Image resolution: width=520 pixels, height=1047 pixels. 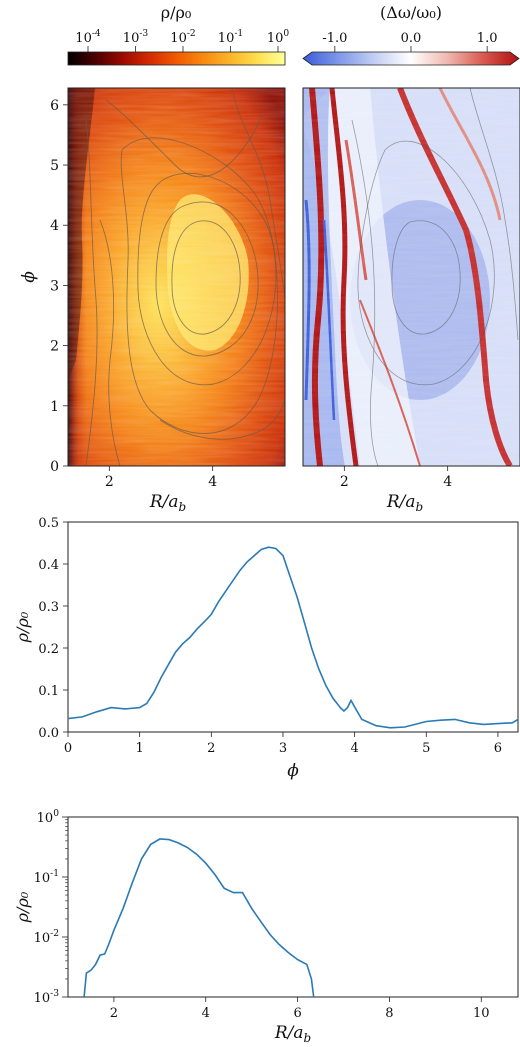 I want to click on density-contours, so click(x=185, y=277).